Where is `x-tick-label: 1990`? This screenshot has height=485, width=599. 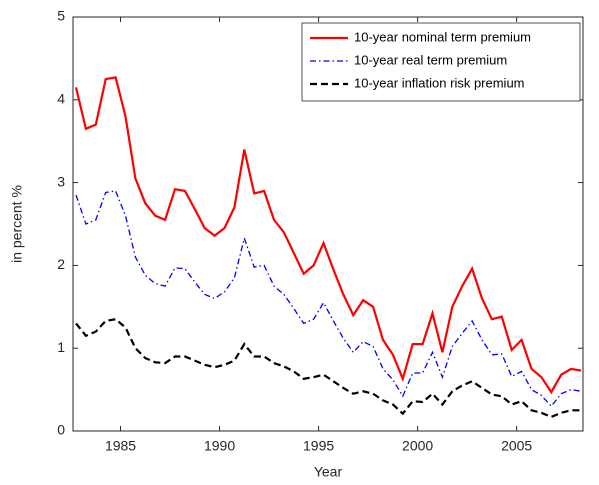
x-tick-label: 1990 is located at coordinates (219, 446).